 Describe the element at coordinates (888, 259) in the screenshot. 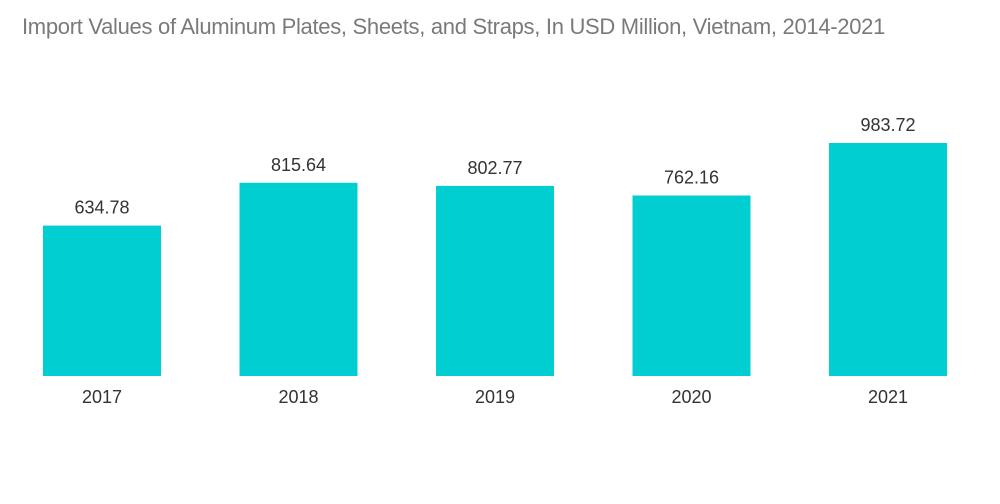

I see `bar-2021` at that location.